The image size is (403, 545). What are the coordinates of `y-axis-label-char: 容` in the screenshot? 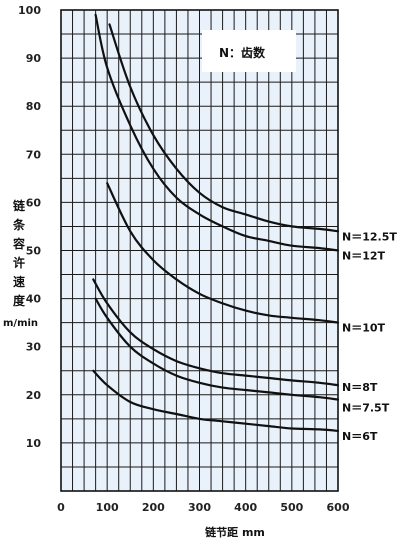 It's located at (18, 243).